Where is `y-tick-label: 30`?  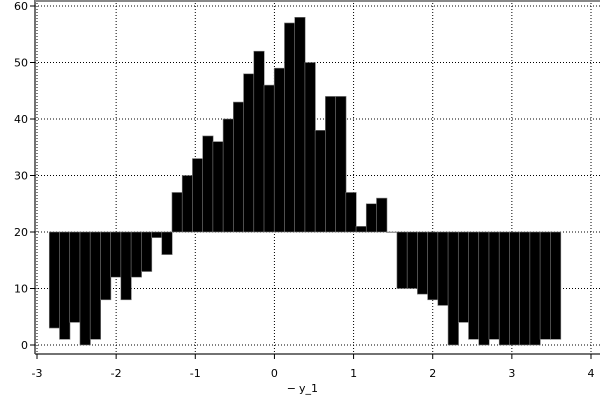 y-tick-label: 30 is located at coordinates (21, 176).